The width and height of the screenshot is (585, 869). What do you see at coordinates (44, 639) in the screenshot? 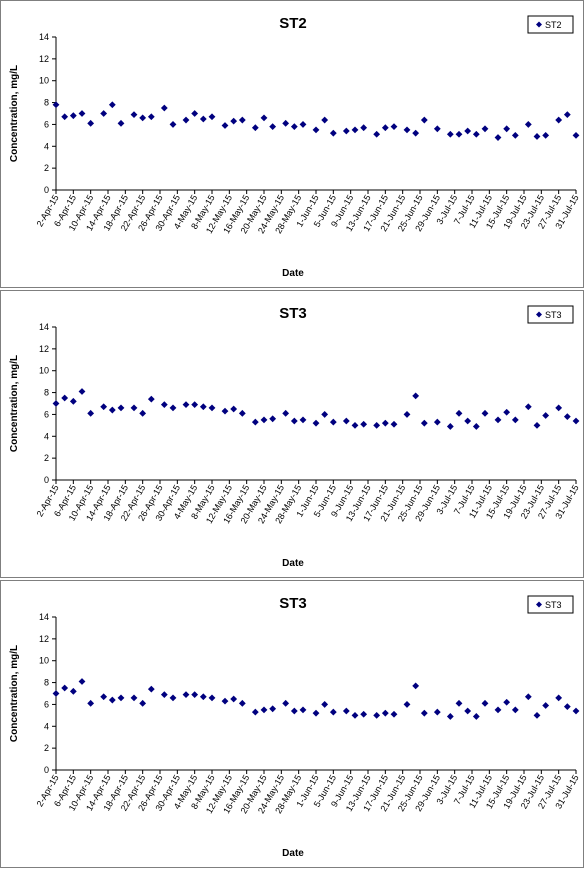
I see `y-tick-label: 12` at bounding box center [44, 639].